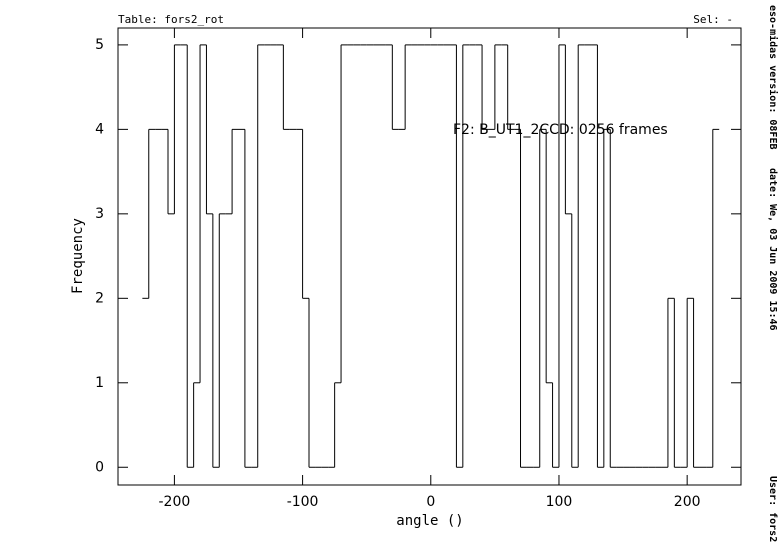  I want to click on y-tick-label: 2, so click(99, 298).